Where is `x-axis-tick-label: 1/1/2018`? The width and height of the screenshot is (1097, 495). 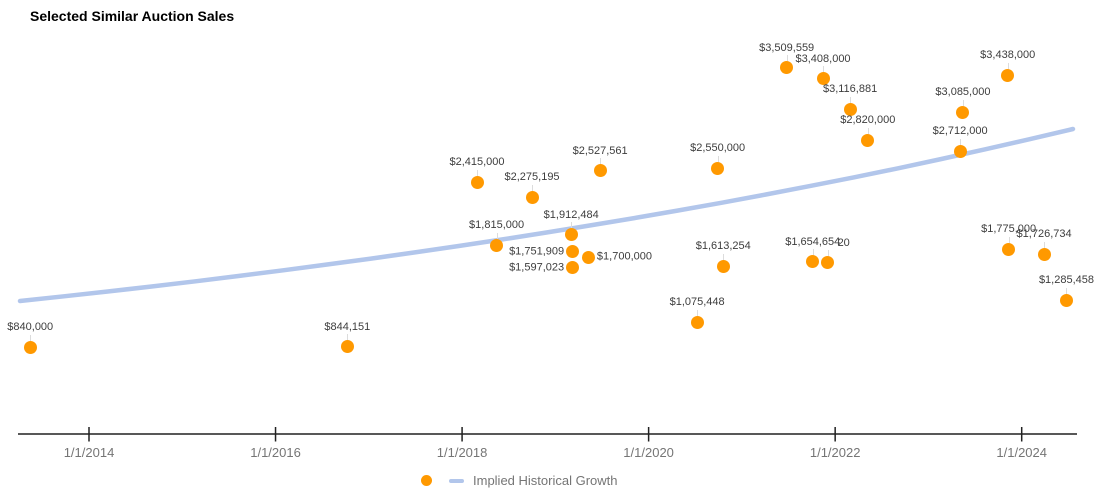
x-axis-tick-label: 1/1/2018 is located at coordinates (462, 452).